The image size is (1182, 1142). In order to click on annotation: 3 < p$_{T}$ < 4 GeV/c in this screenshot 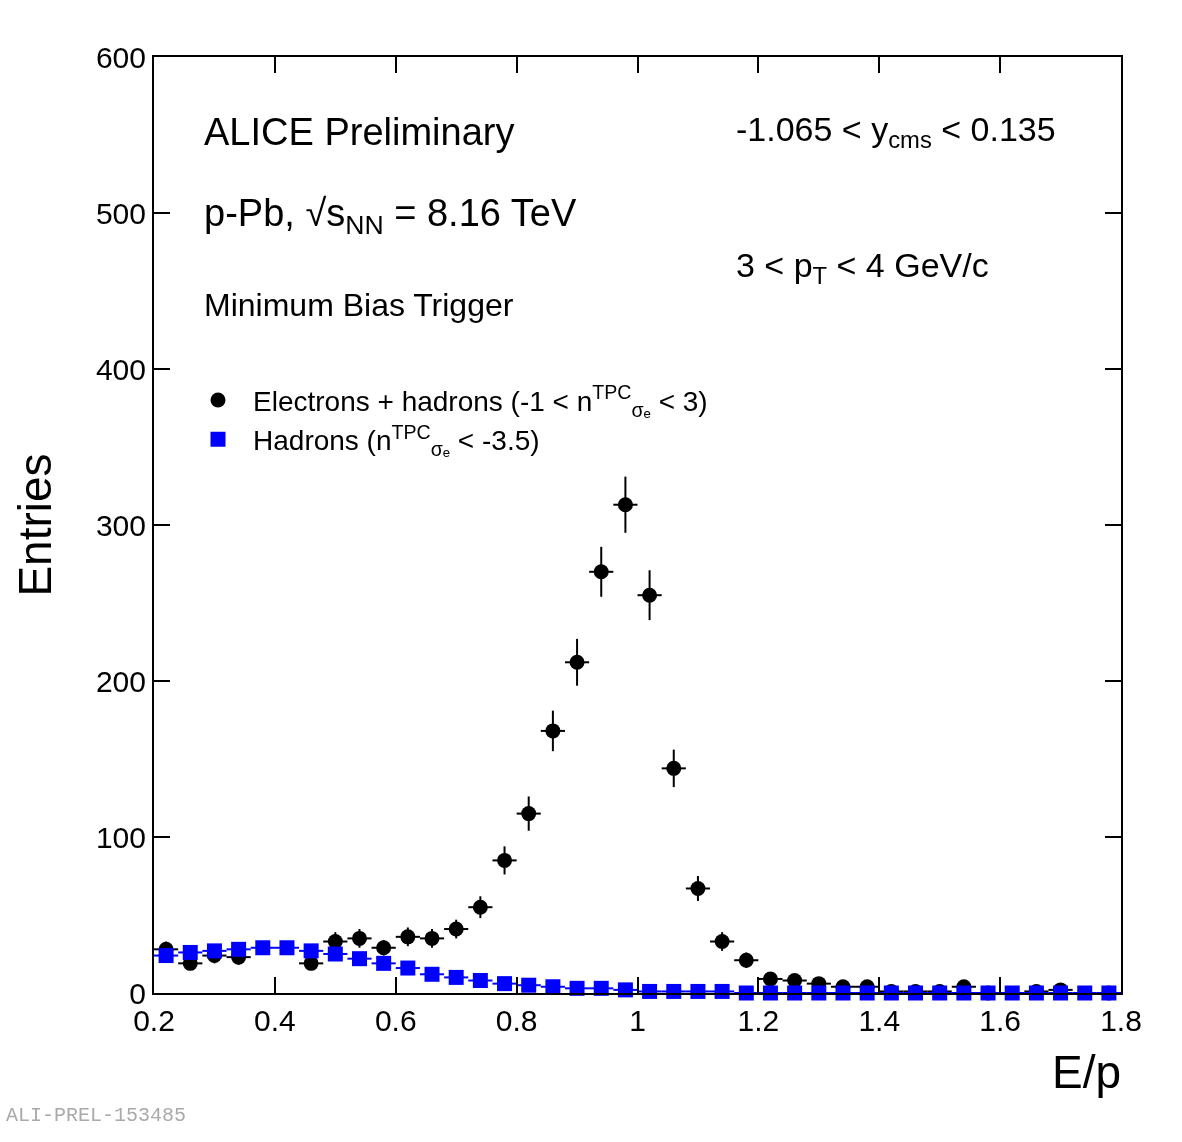, I will do `click(862, 268)`.